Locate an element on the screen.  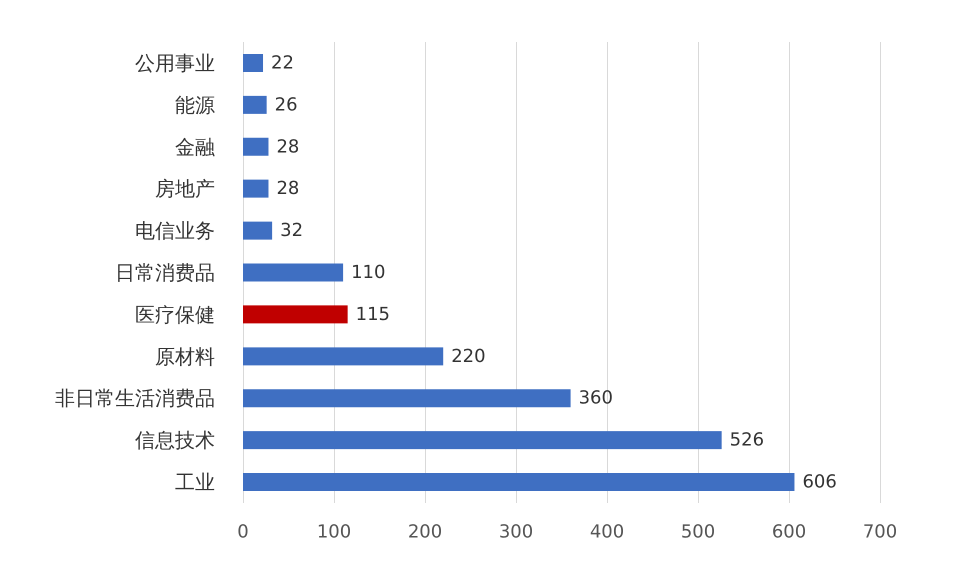
x-tick-label: 0 is located at coordinates (243, 532).